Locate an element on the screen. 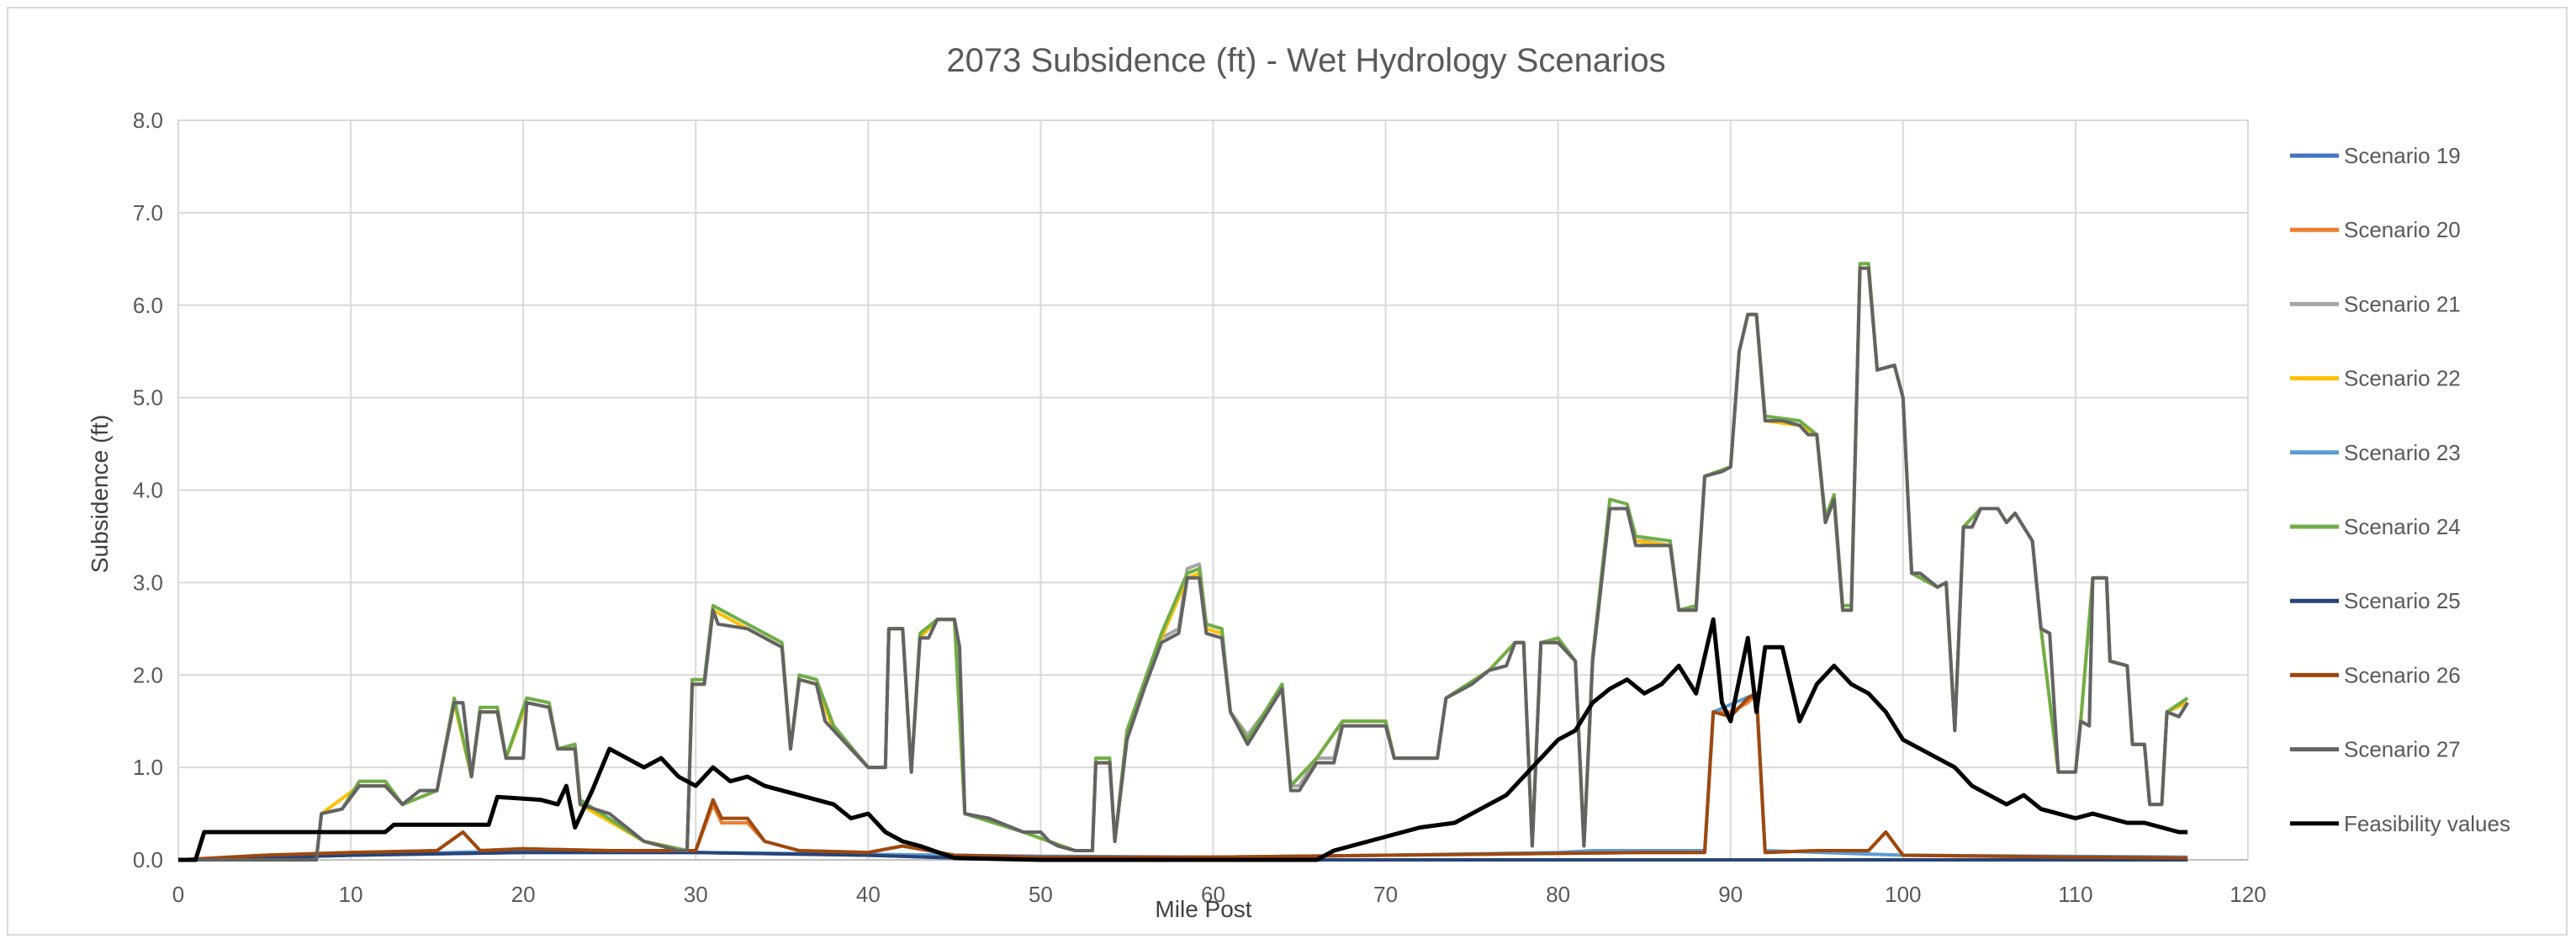 This screenshot has height=944, width=2576. legend-label: Scenario 19 is located at coordinates (2402, 155).